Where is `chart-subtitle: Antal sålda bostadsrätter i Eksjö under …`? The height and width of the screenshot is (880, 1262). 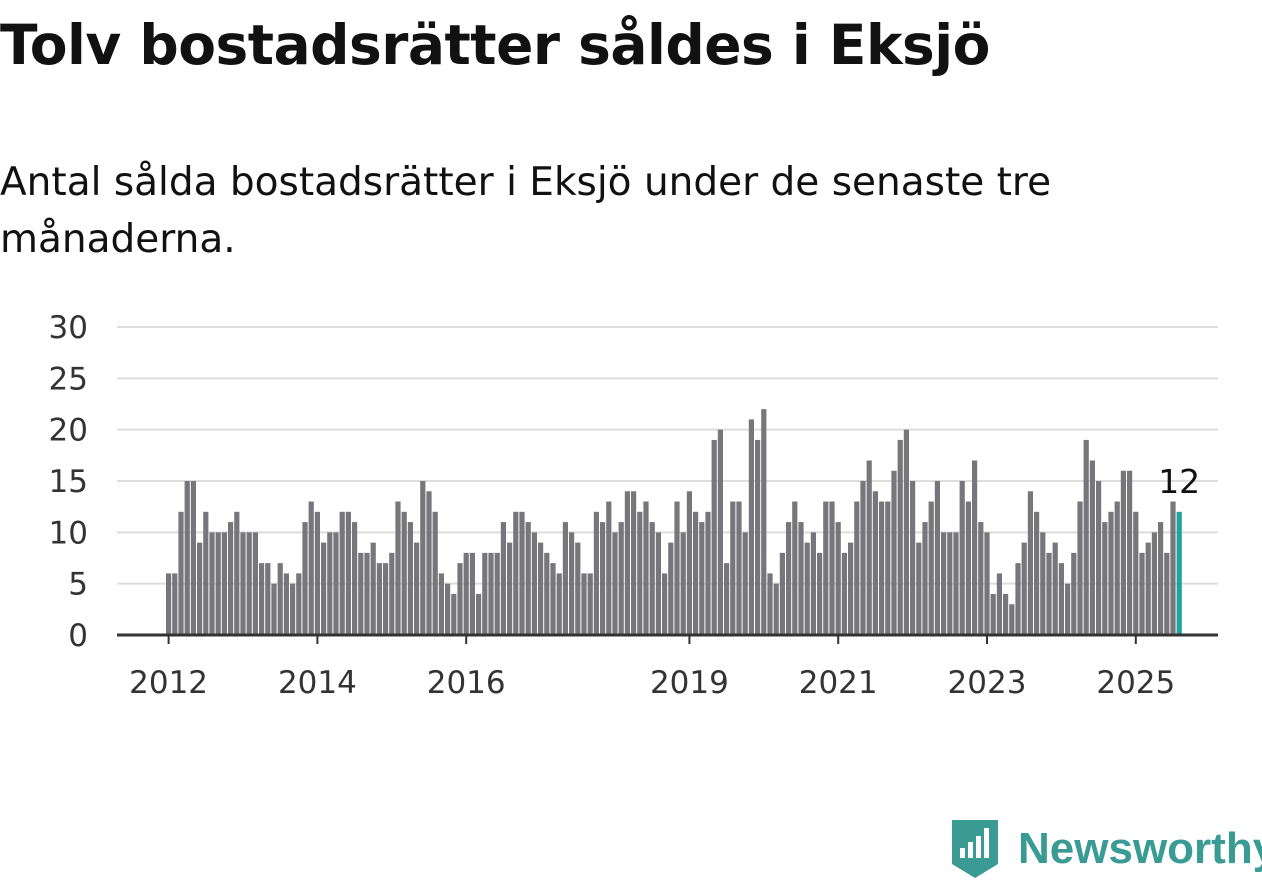 chart-subtitle: Antal sålda bostadsrätter i Eksjö under … is located at coordinates (526, 211).